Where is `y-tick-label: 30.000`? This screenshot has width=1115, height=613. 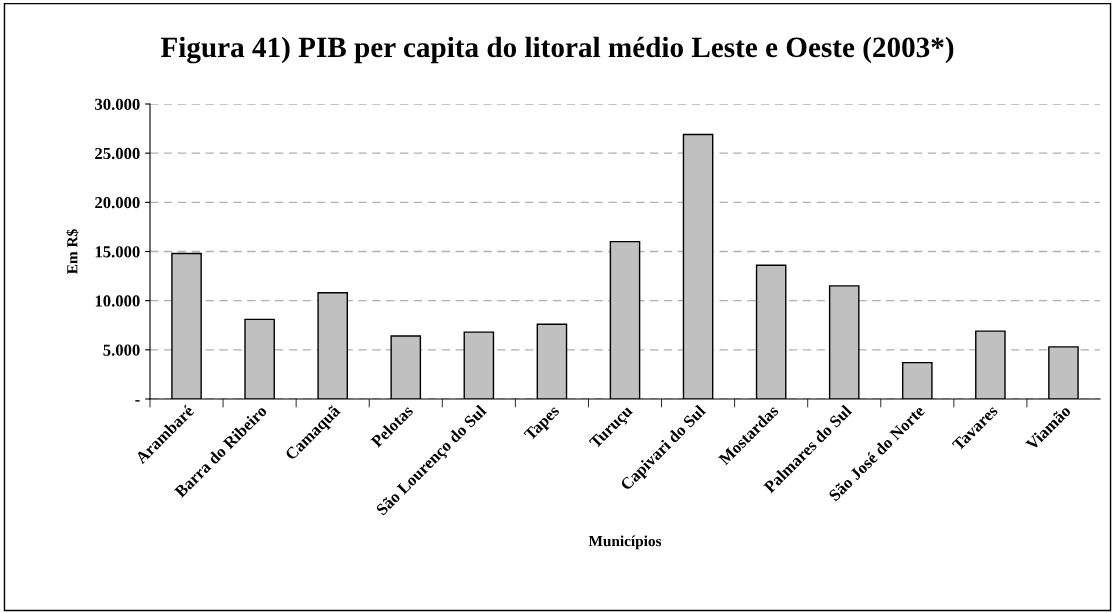 y-tick-label: 30.000 is located at coordinates (117, 104).